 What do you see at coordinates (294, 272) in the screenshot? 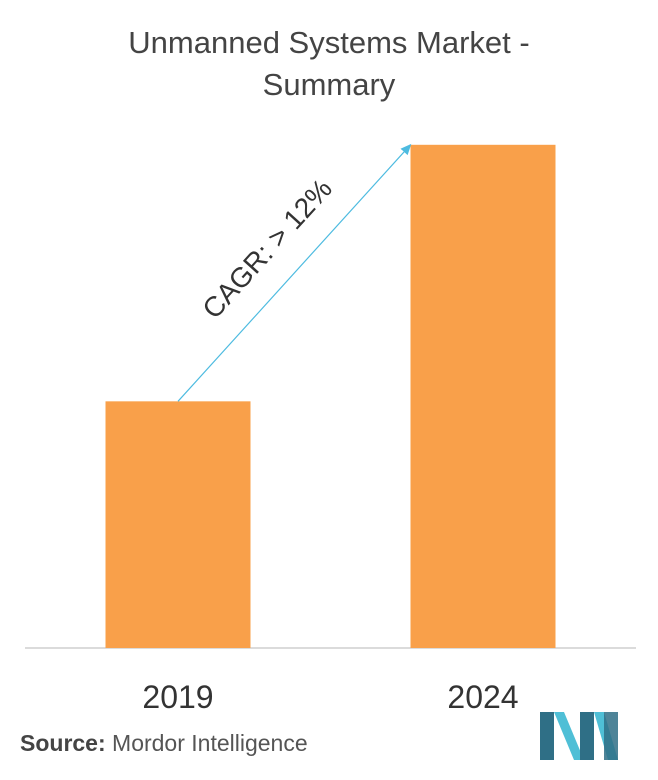
I see `cagr-arrow` at bounding box center [294, 272].